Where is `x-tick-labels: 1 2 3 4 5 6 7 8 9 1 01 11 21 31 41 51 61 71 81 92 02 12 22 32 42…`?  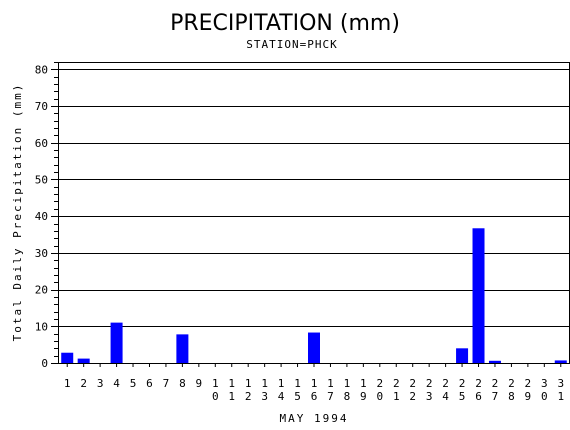
x-tick-labels: 1 2 3 4 5 6 7 8 9 1 01 11 21 31 41 51 61 71 81 92 02 12 22 32 42… is located at coordinates (314, 390).